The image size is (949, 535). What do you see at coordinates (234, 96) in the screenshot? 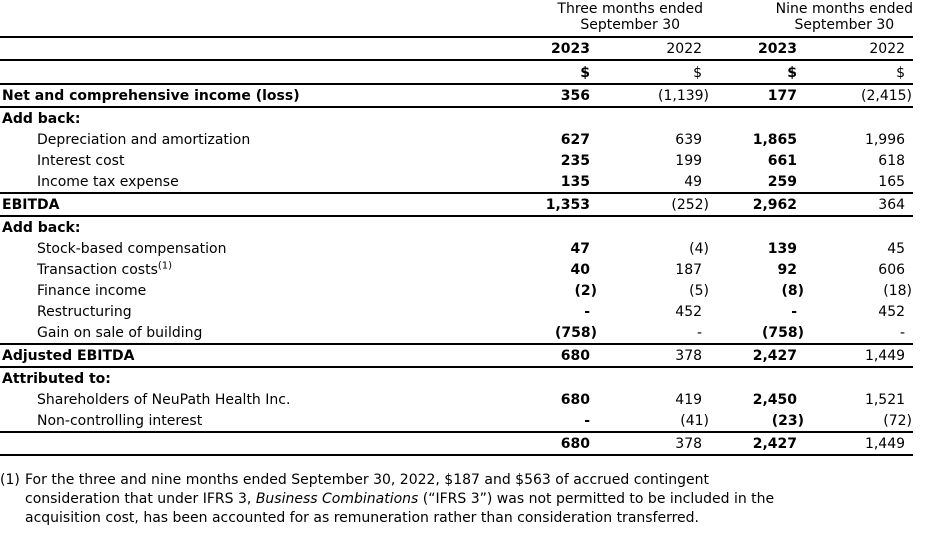
I see `row-label: Net and comprehensive income (loss)` at bounding box center [234, 96].